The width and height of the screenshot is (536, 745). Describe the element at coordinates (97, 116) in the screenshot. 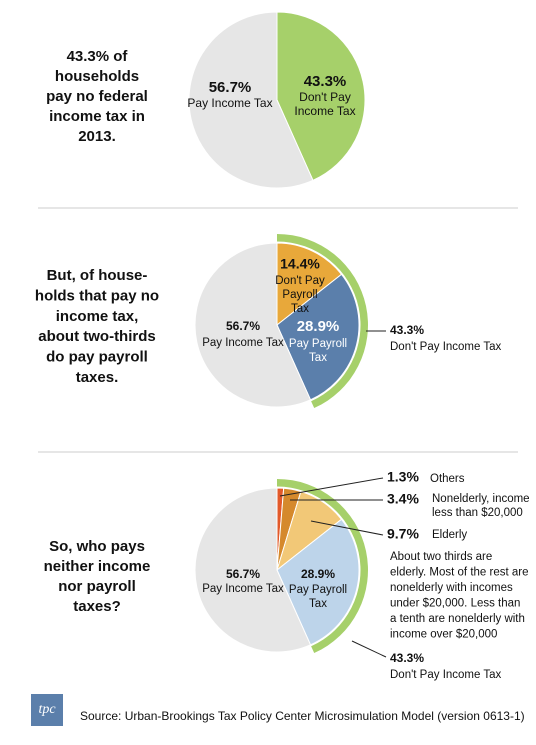

I see `headline: income tax in` at that location.